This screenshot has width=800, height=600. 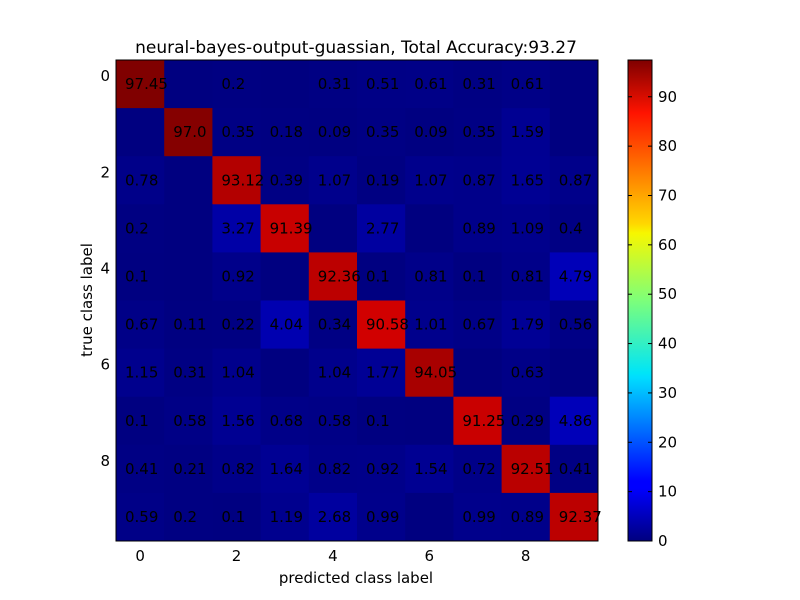 What do you see at coordinates (339, 276) in the screenshot?
I see `cell-value-label: 92.36` at bounding box center [339, 276].